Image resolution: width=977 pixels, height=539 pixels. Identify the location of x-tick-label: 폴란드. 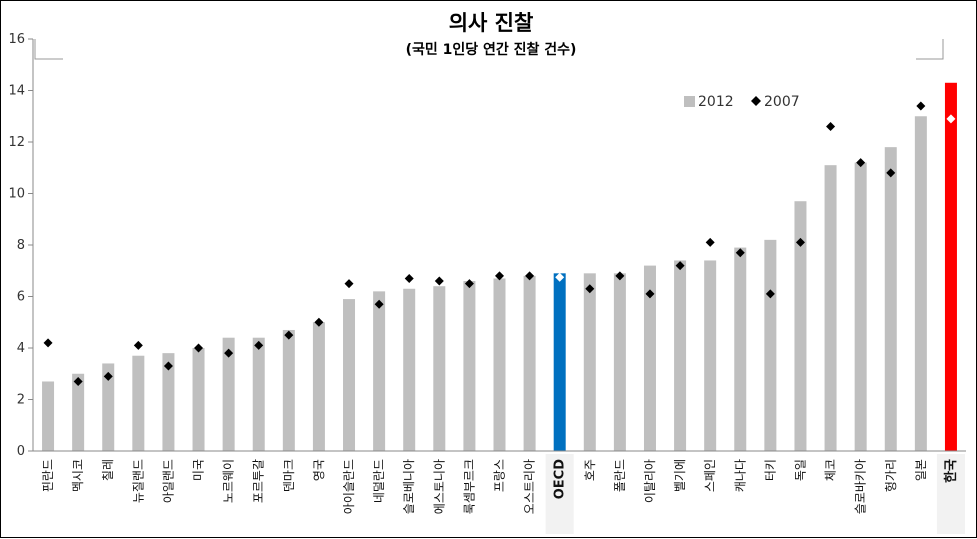
(620, 475).